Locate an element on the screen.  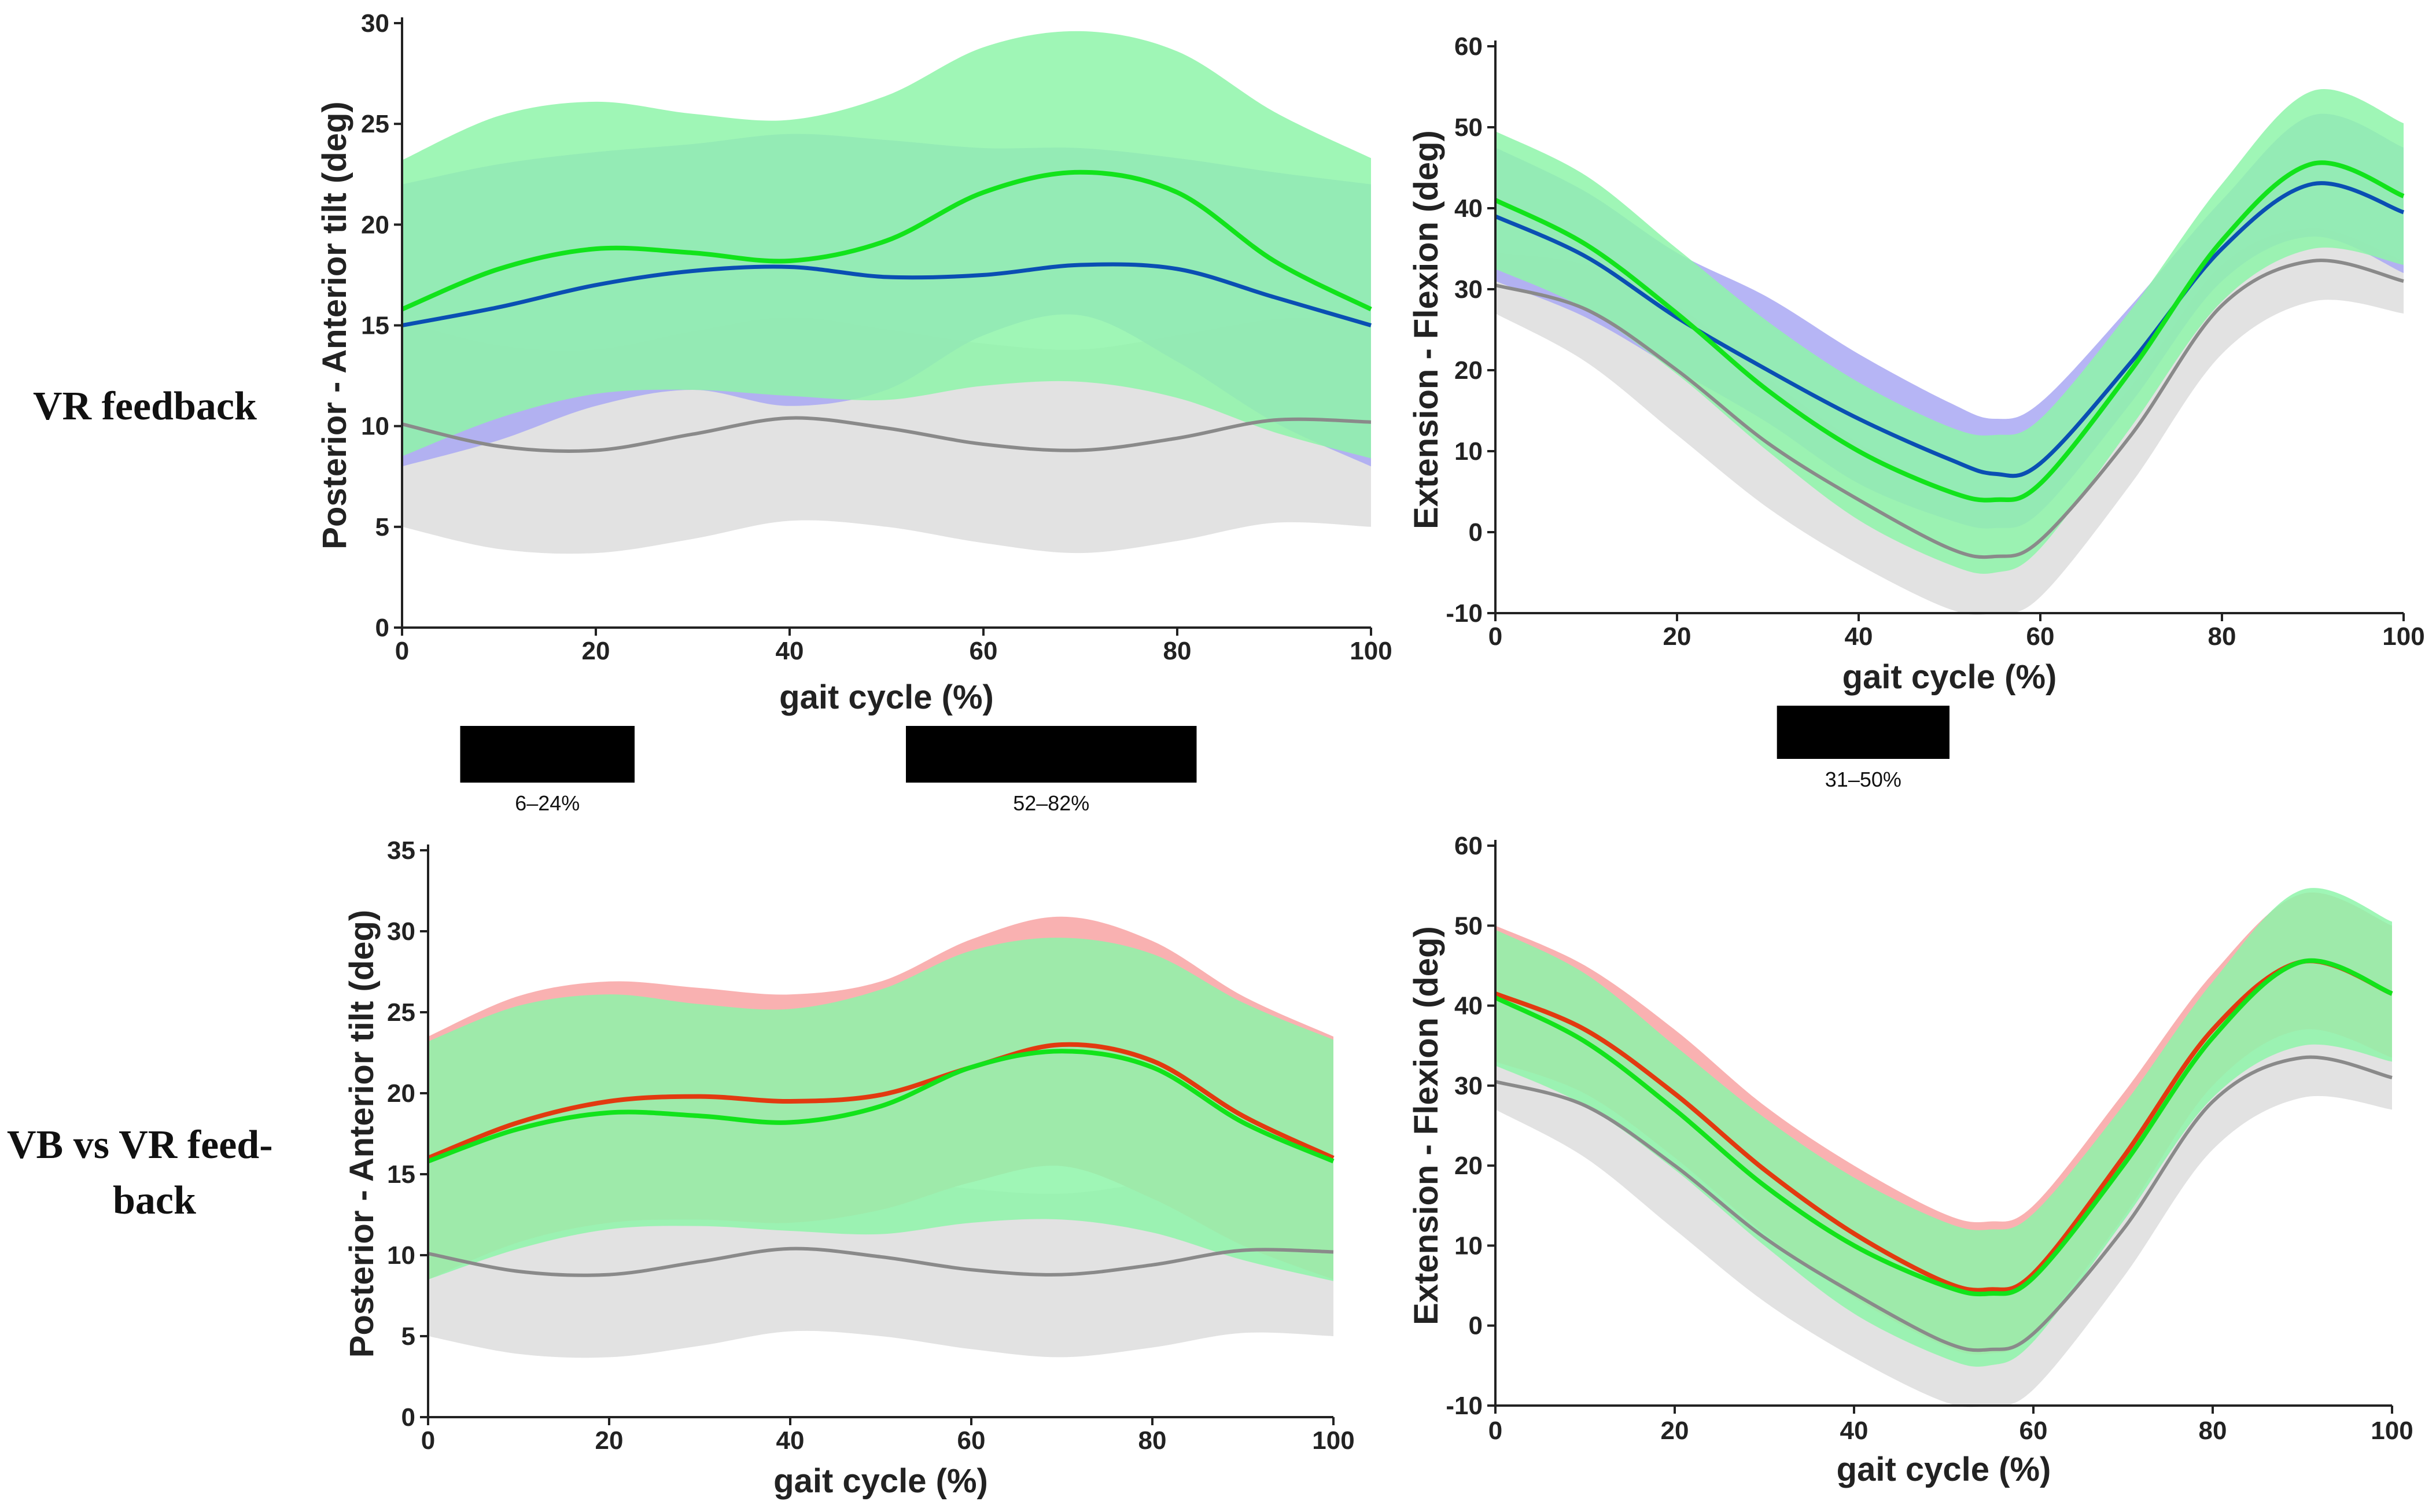
y-tick-label: 35 is located at coordinates (401, 850).